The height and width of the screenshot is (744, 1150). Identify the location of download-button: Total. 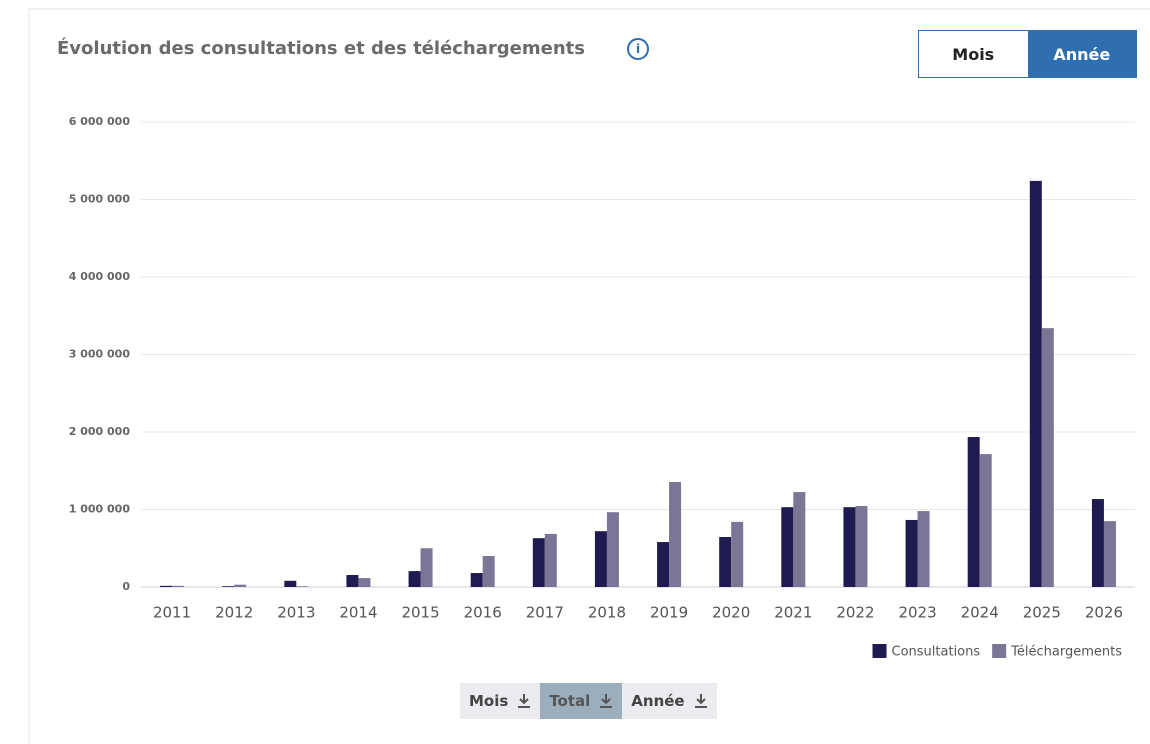
(581, 701).